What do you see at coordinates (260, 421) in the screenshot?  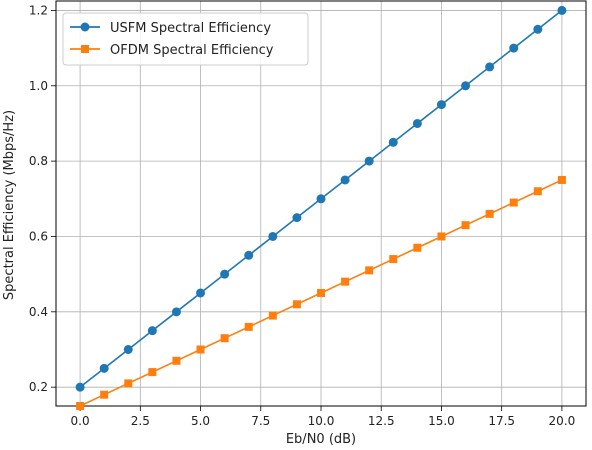 I see `x-tick-label: 7.5` at bounding box center [260, 421].